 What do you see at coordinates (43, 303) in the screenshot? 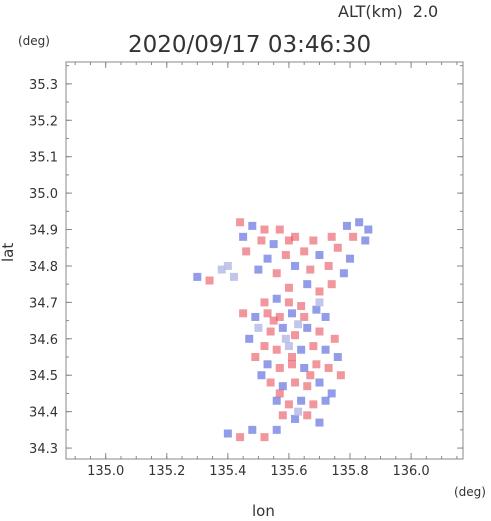
I see `y-tick-label: 34.7` at bounding box center [43, 303].